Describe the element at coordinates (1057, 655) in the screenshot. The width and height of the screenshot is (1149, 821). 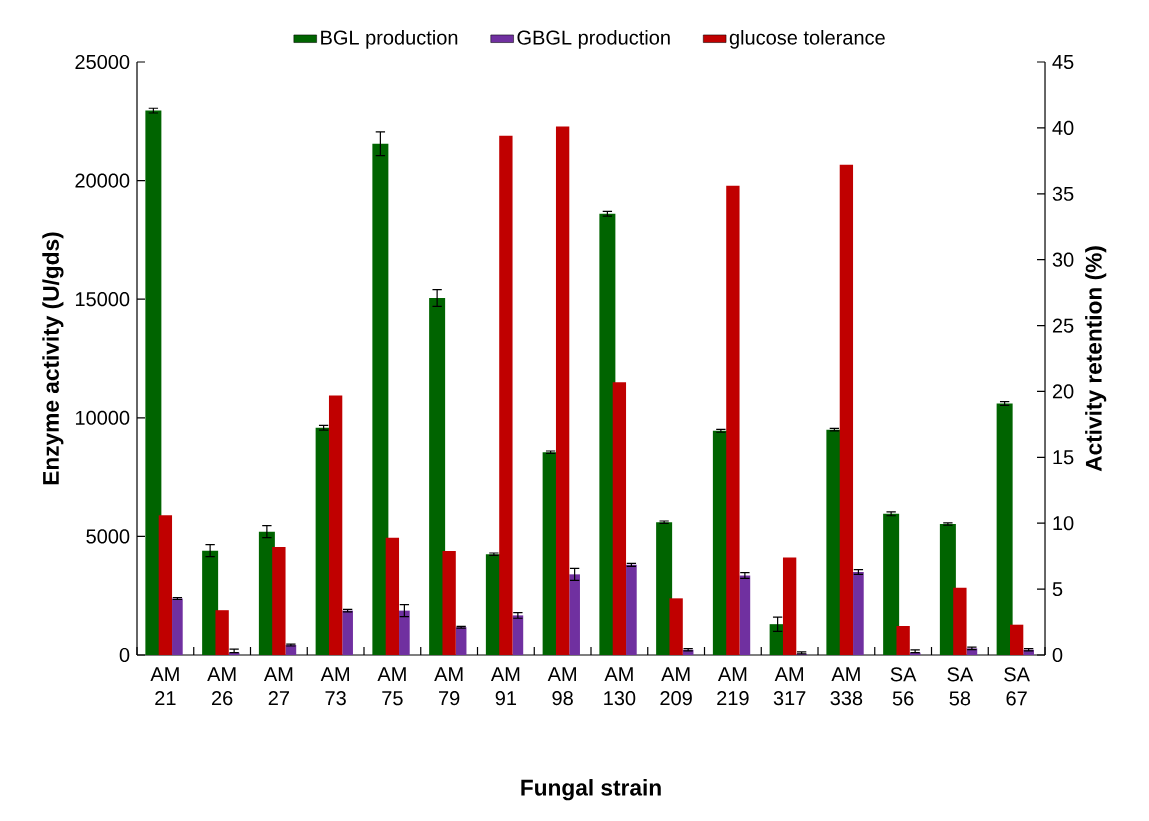
I see `y2-tick-label: 0` at that location.